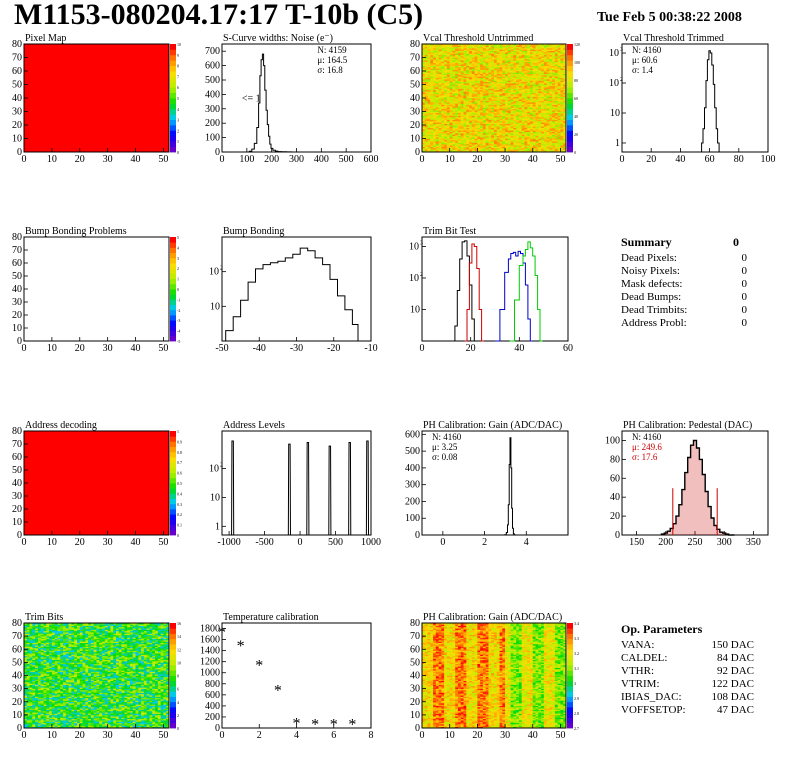 The height and width of the screenshot is (772, 796). What do you see at coordinates (577, 44) in the screenshot?
I see `color-scale-tick-label: 120` at bounding box center [577, 44].